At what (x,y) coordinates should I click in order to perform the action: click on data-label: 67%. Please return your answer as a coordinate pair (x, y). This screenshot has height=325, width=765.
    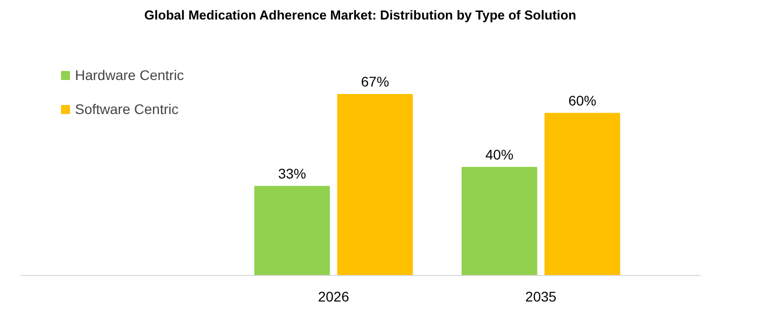
    Looking at the image, I should click on (375, 81).